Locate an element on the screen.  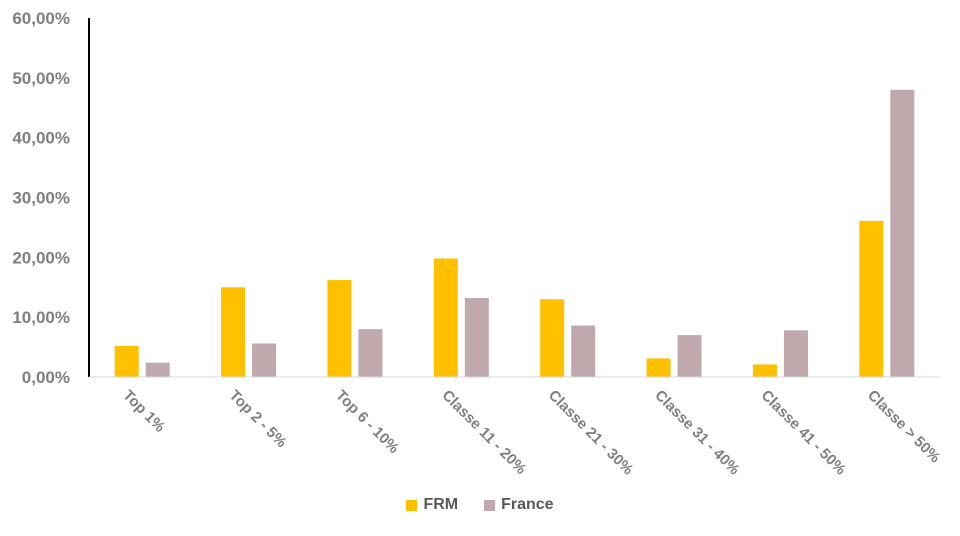
legend-swatch-france is located at coordinates (490, 505).